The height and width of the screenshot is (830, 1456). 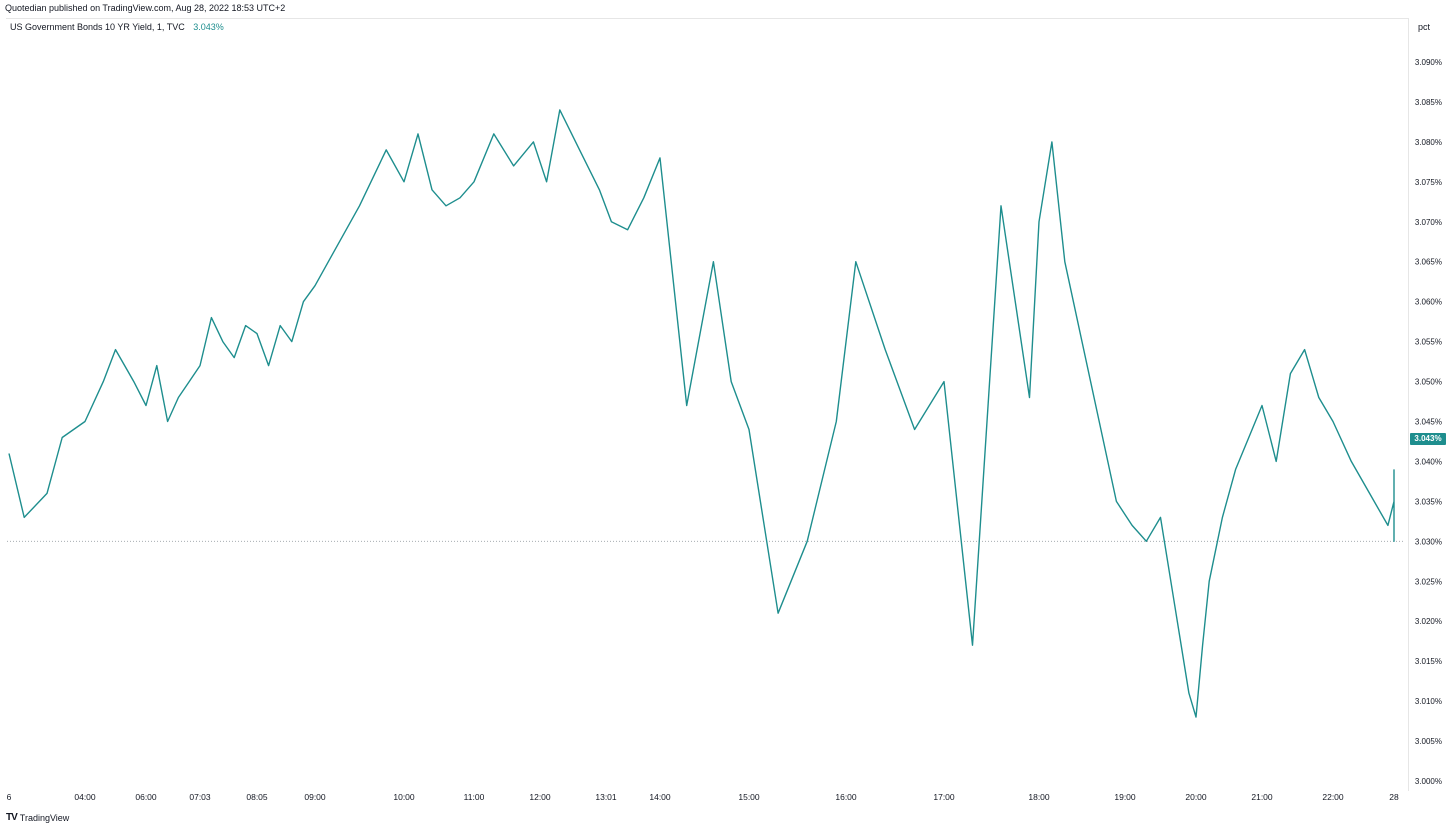 What do you see at coordinates (474, 797) in the screenshot?
I see `x-tick-label: 11:00` at bounding box center [474, 797].